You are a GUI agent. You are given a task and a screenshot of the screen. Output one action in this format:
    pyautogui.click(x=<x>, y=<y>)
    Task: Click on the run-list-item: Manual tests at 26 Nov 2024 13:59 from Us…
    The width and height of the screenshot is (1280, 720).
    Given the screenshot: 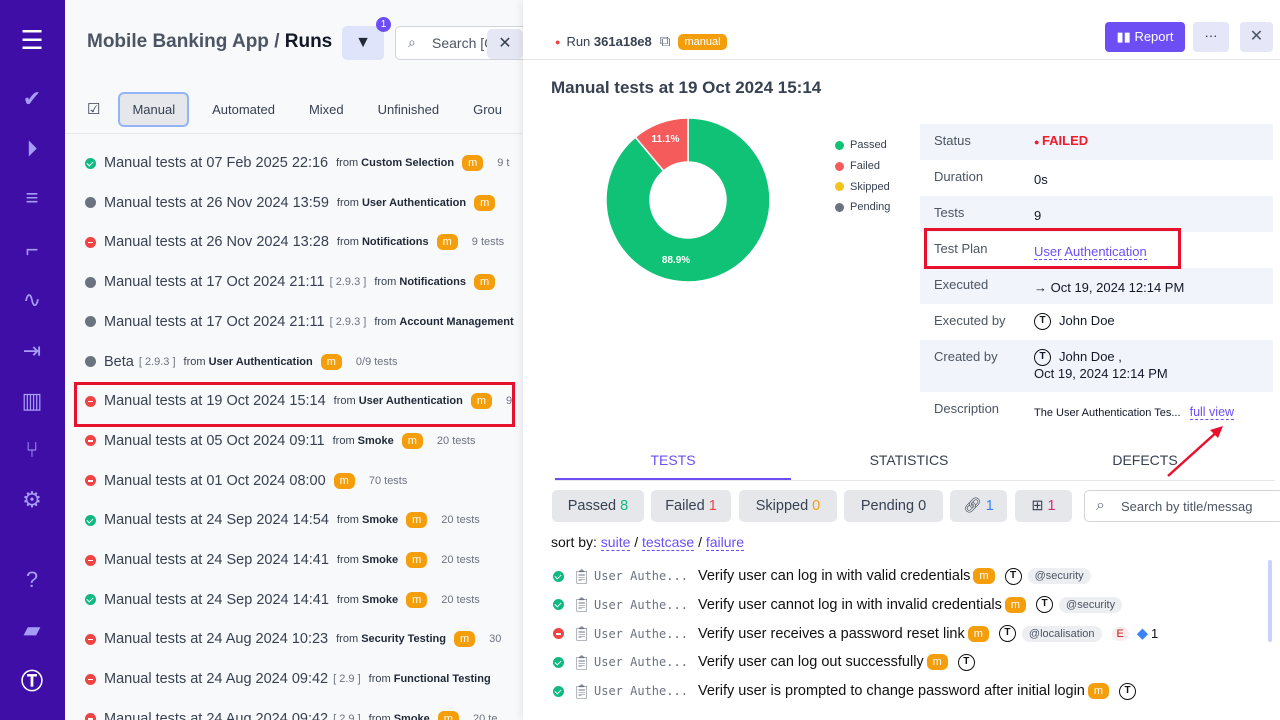 What is the action you would take?
    pyautogui.click(x=290, y=203)
    